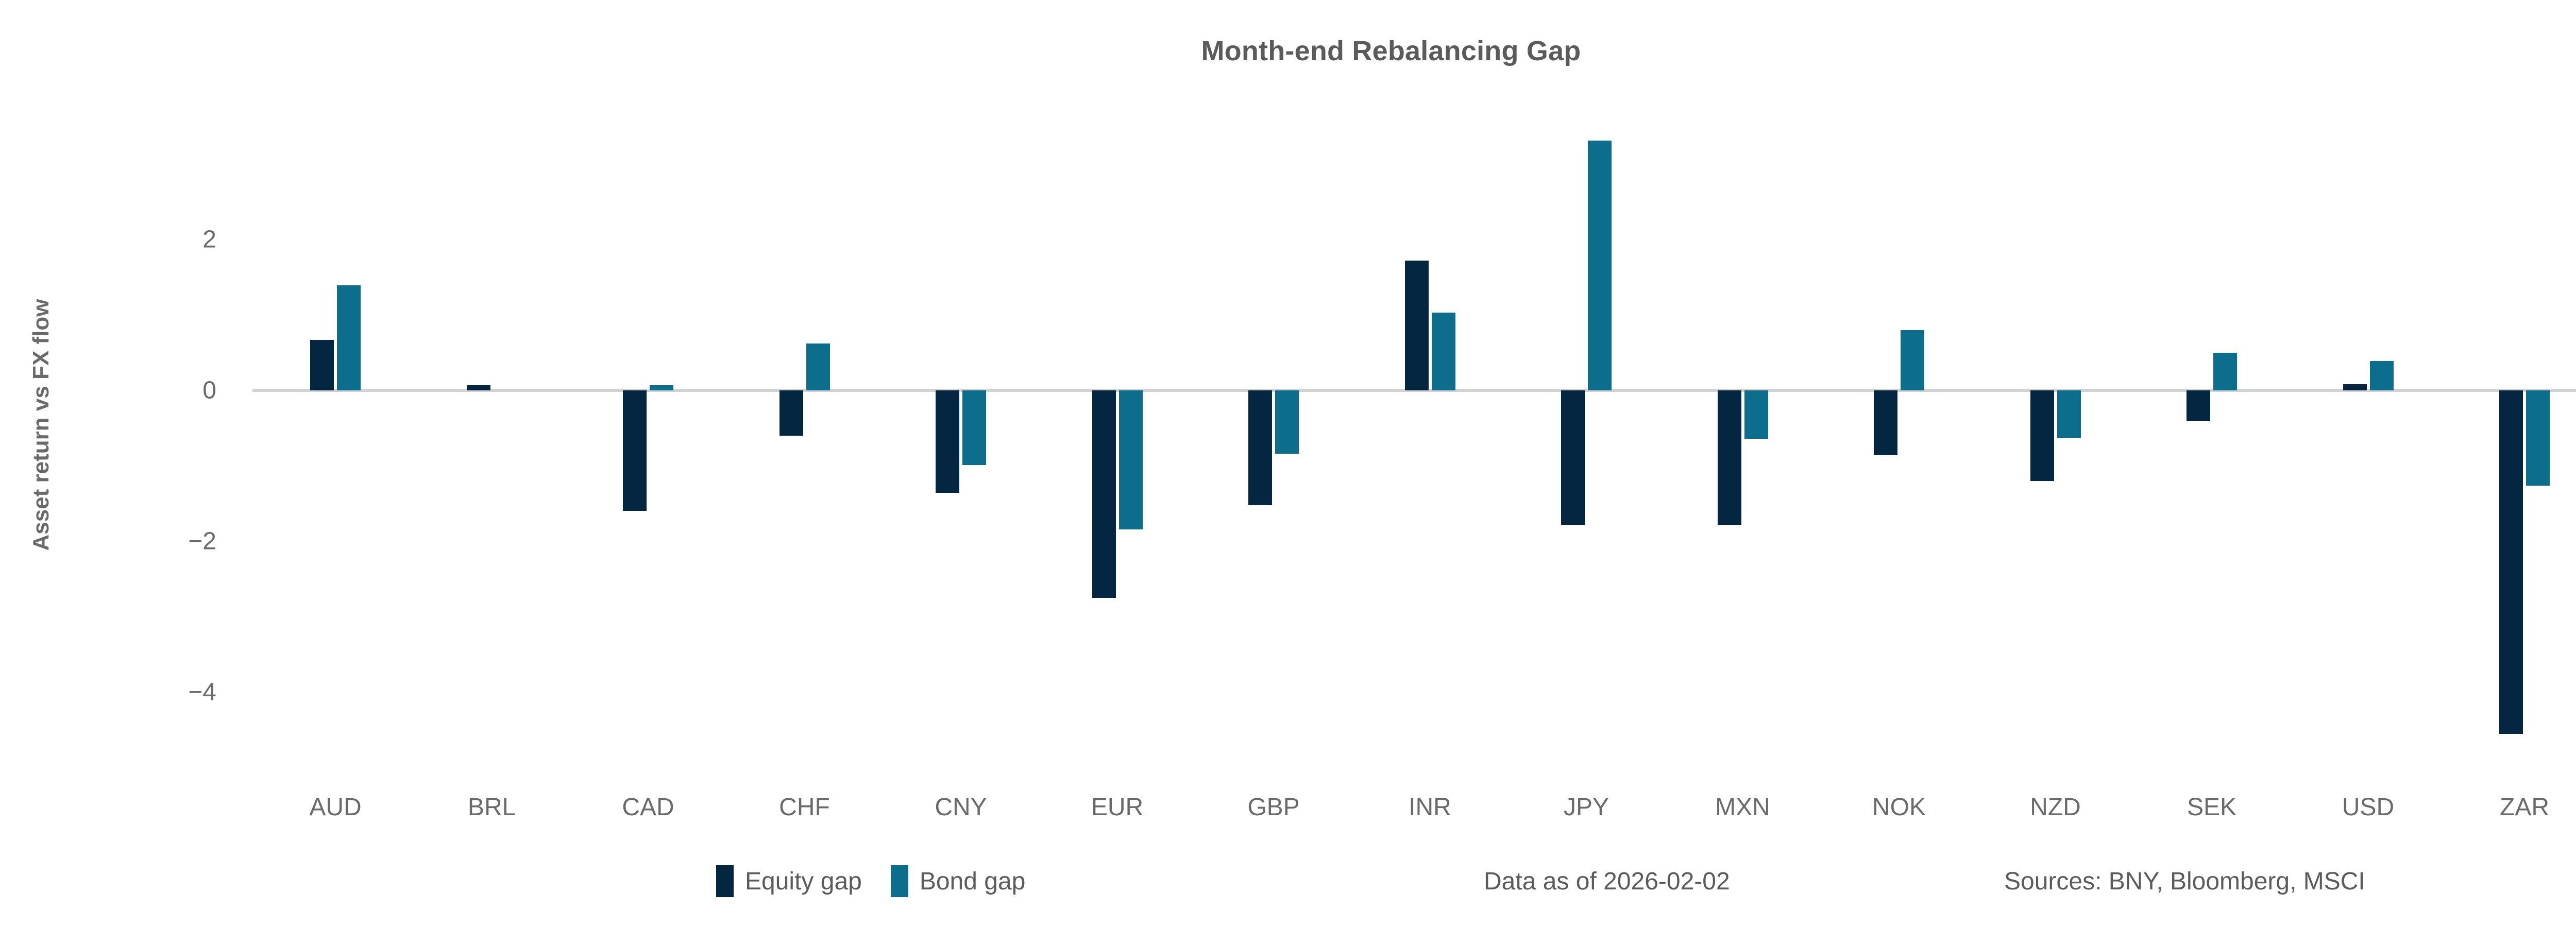  What do you see at coordinates (2212, 808) in the screenshot?
I see `x-axis-tick-sek: SEK` at bounding box center [2212, 808].